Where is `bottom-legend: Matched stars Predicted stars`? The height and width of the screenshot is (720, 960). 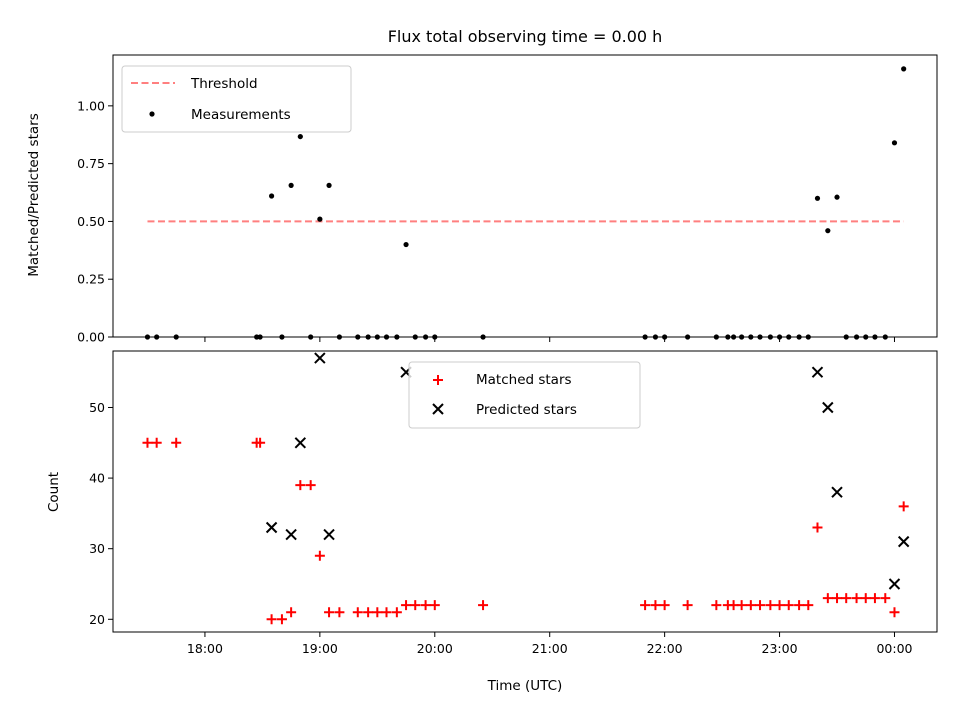
bottom-legend: Matched stars Predicted stars is located at coordinates (524, 395).